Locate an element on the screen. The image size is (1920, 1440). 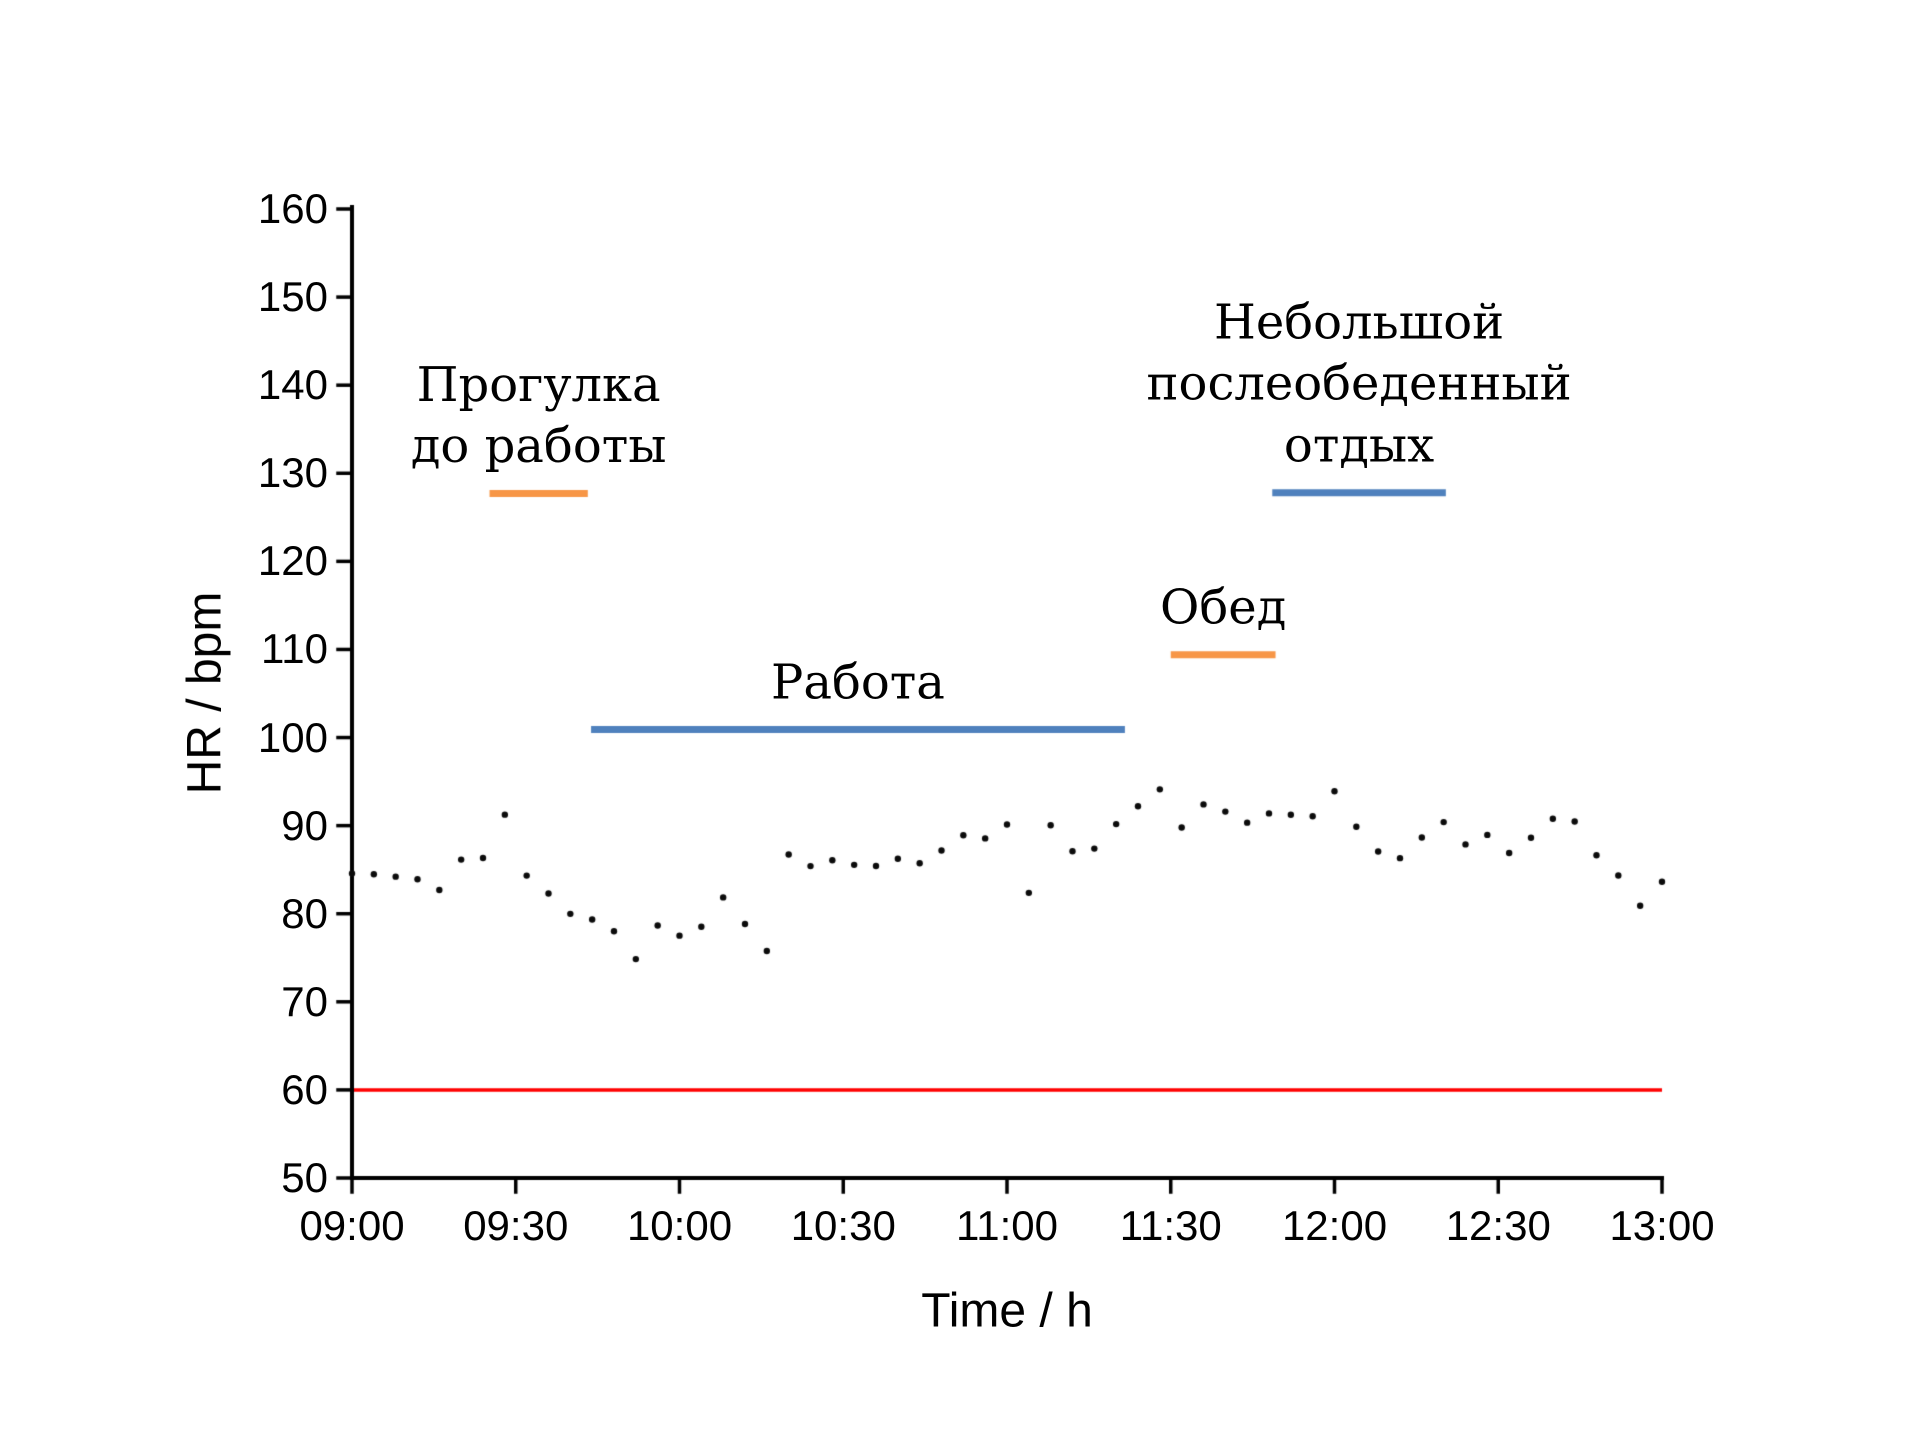
y-tick-label: 90 is located at coordinates (304, 825).